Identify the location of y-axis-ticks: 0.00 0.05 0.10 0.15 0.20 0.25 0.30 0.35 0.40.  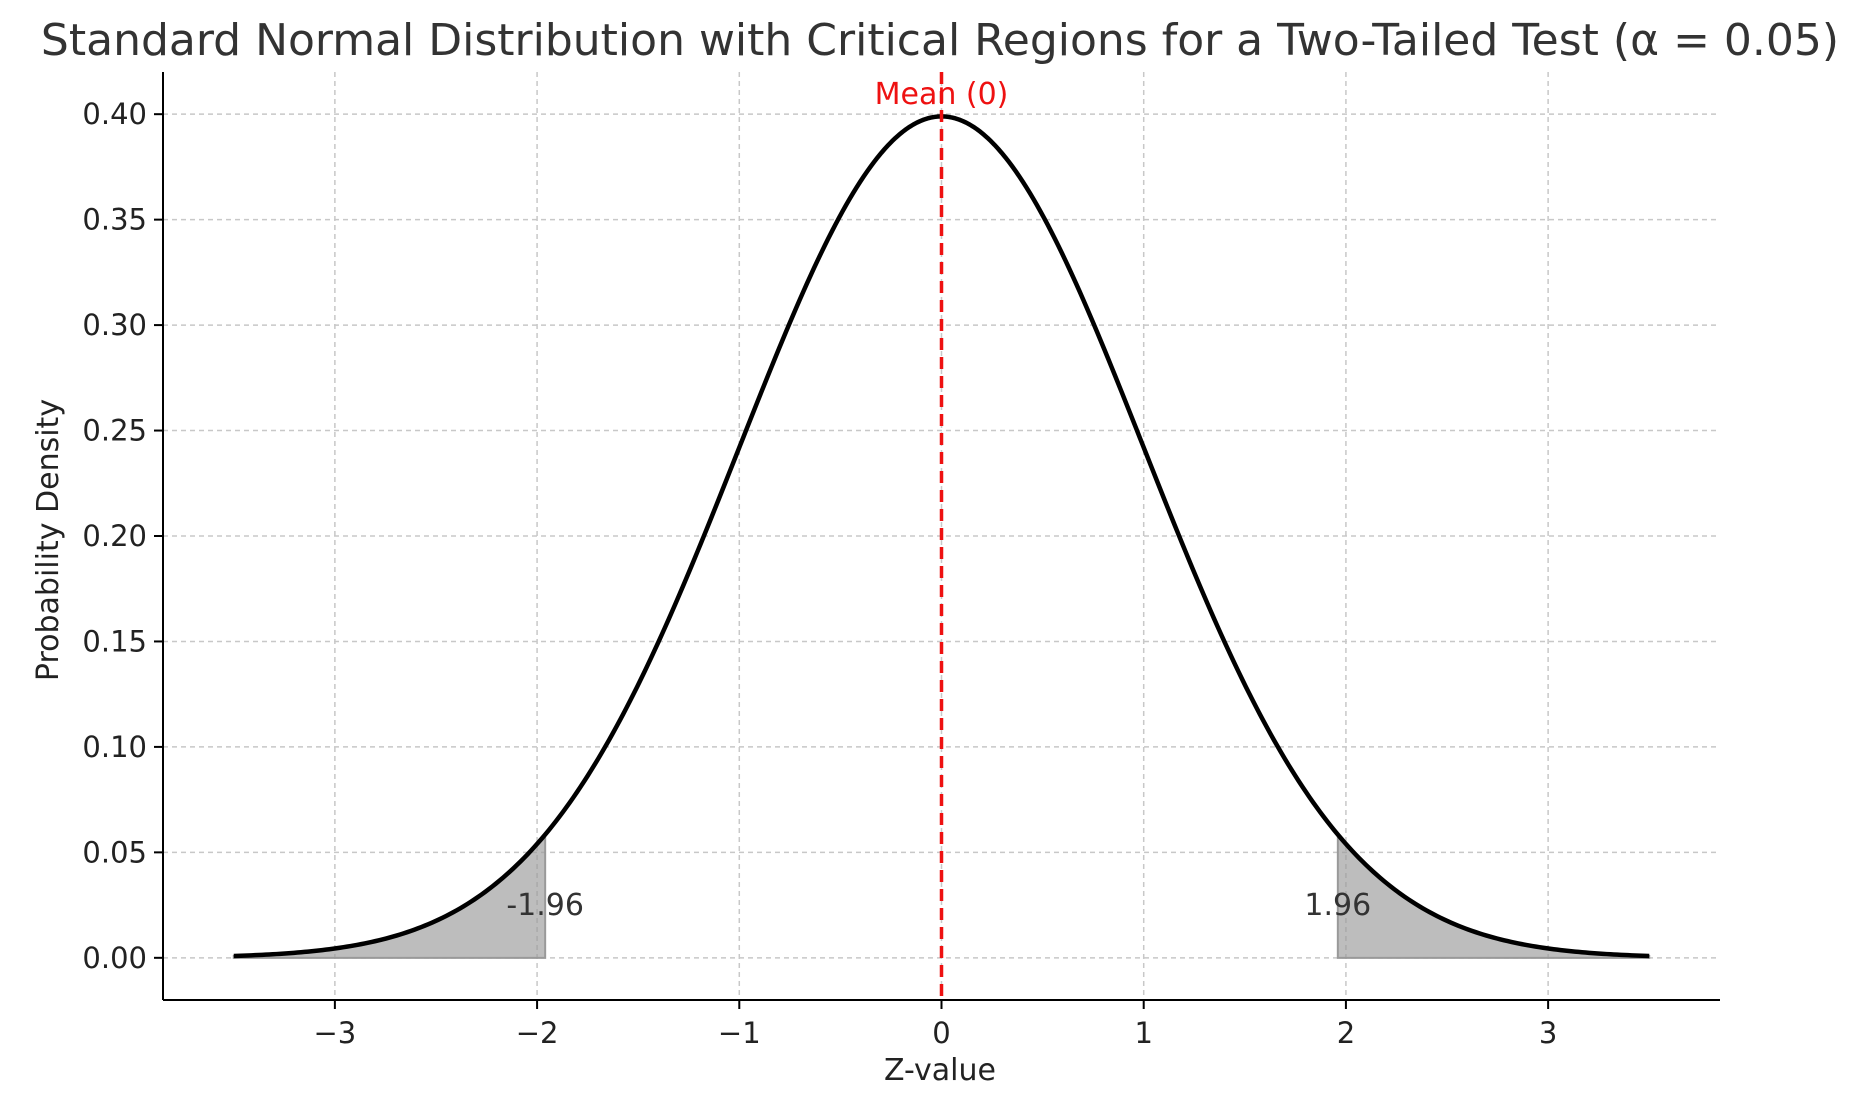
(122, 536).